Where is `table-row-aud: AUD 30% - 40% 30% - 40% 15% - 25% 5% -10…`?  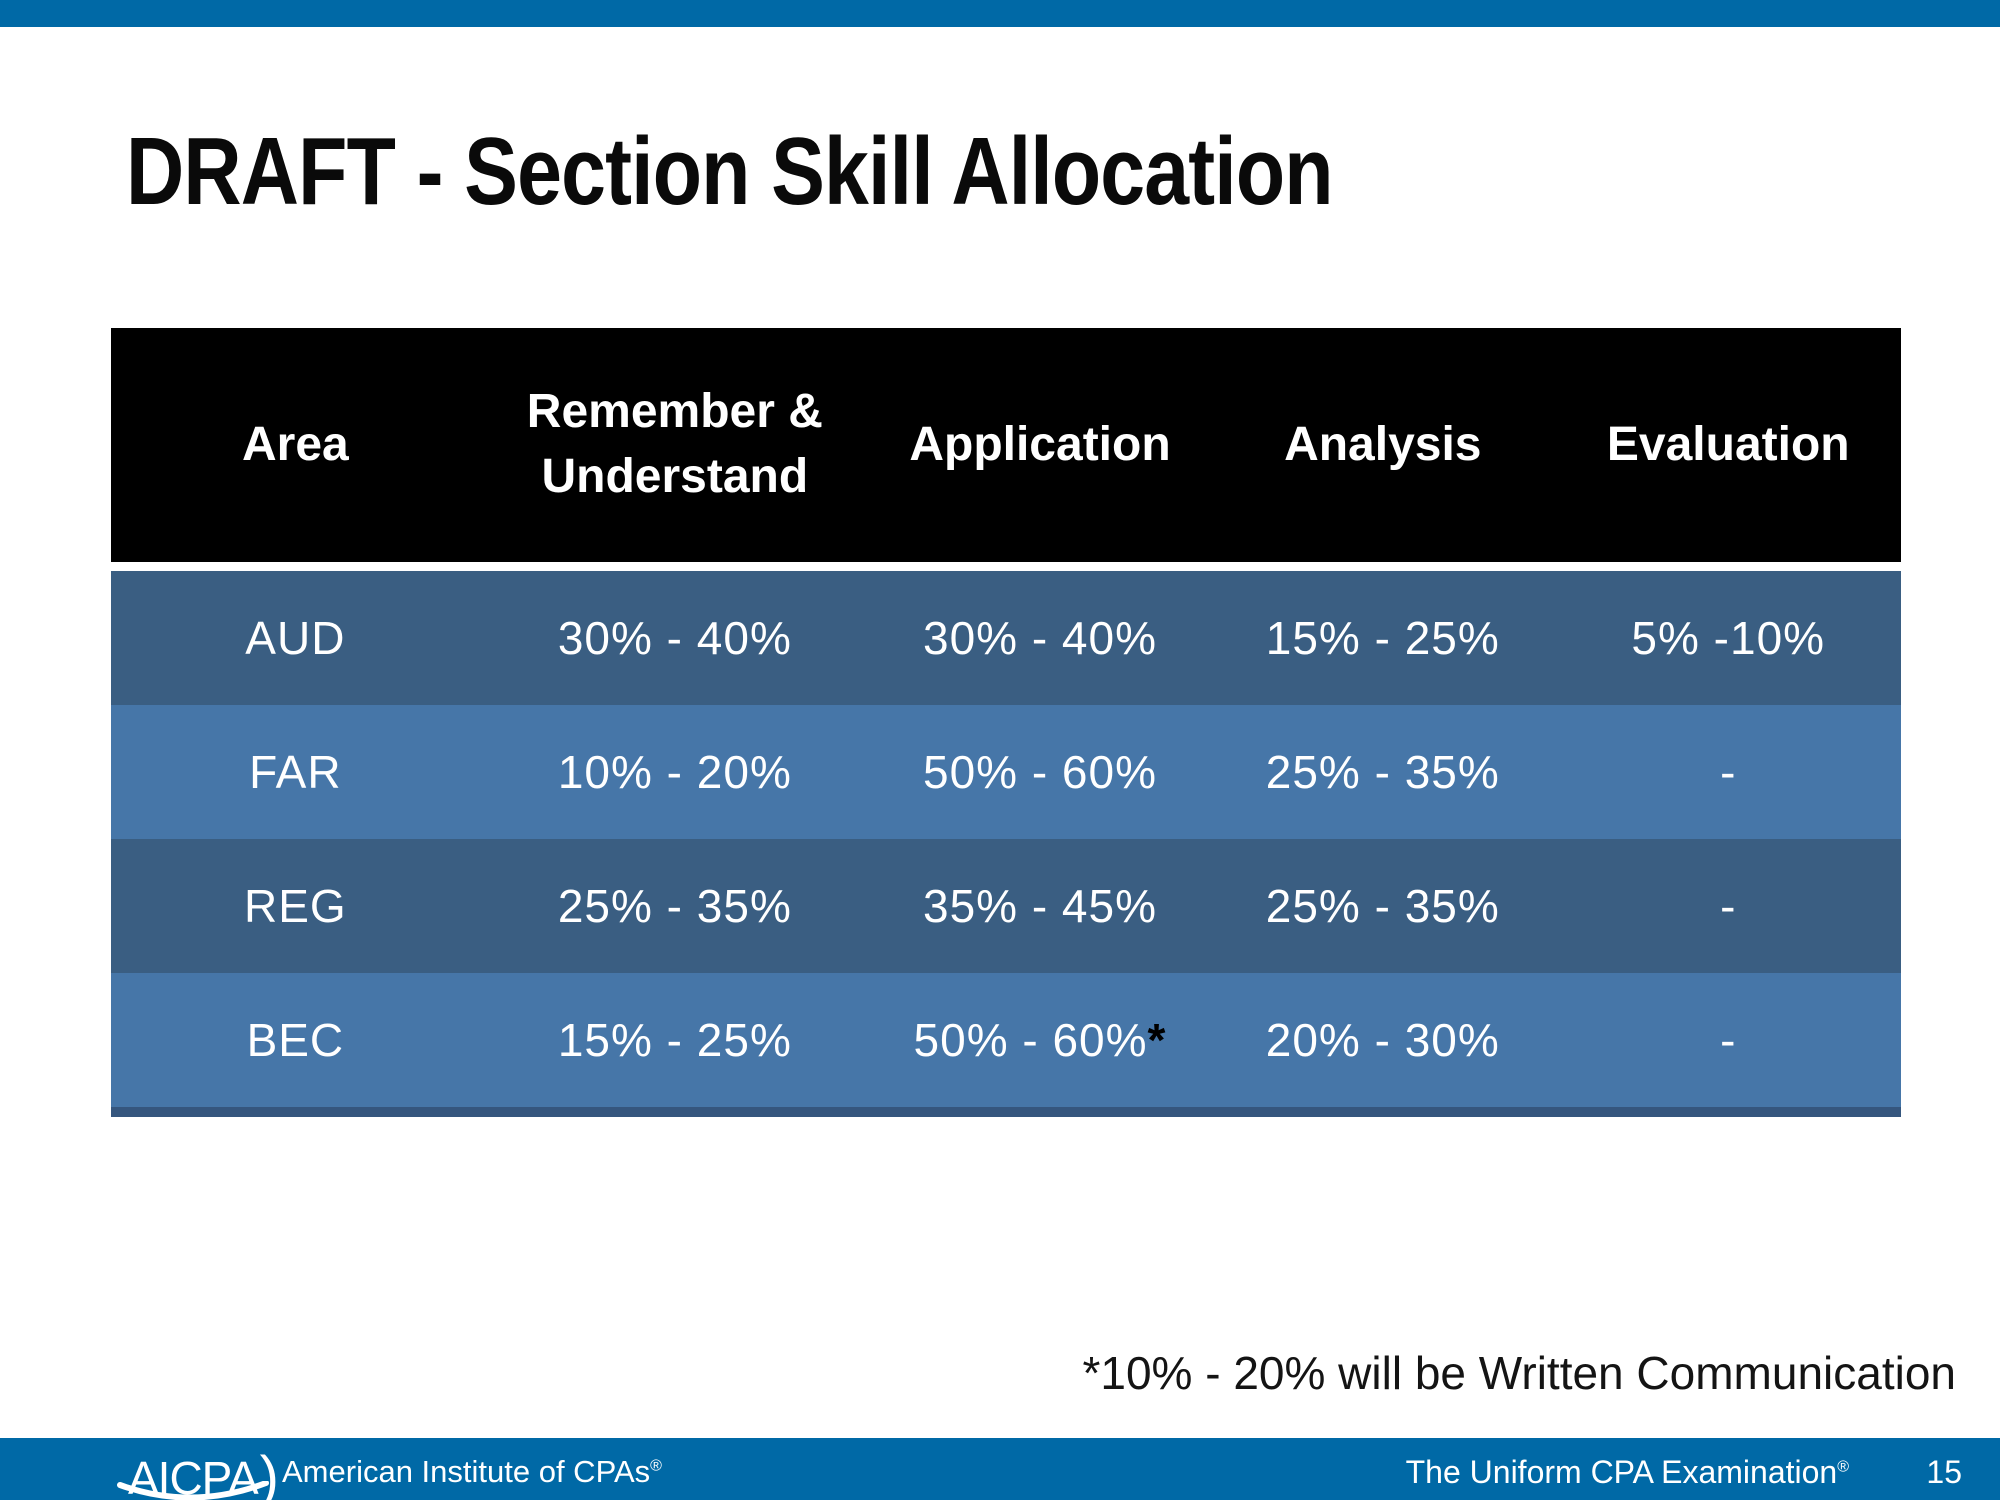
table-row-aud: AUD 30% - 40% 30% - 40% 15% - 25% 5% -10… is located at coordinates (1006, 638).